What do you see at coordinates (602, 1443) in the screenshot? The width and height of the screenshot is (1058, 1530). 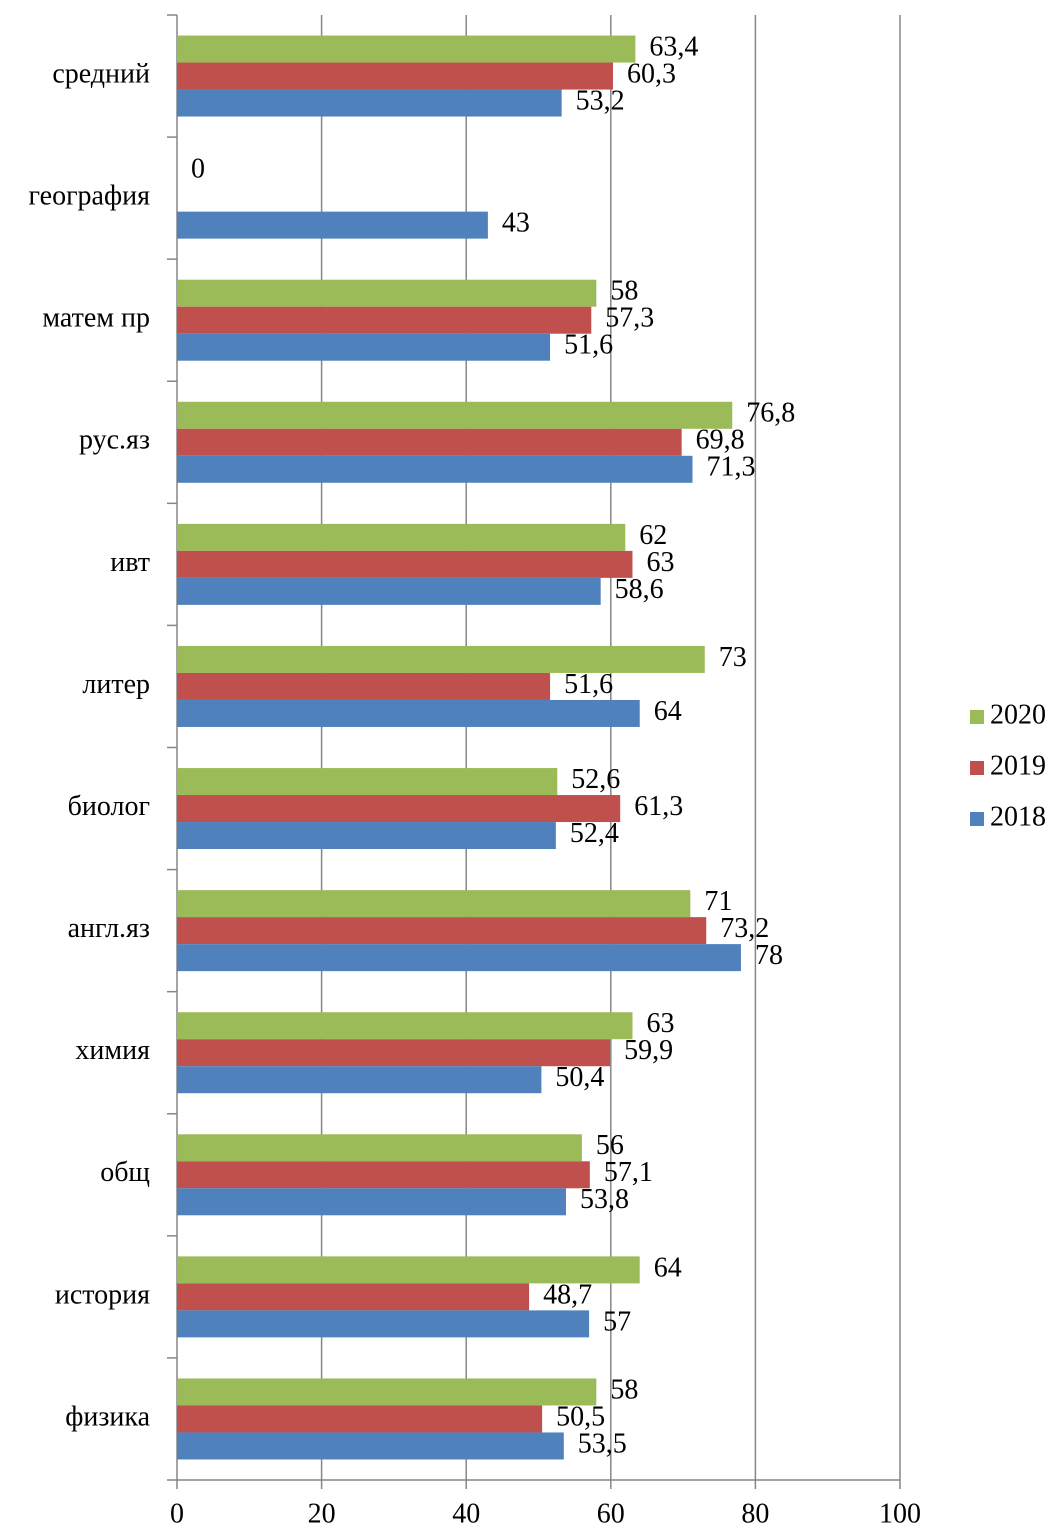 I see `value-label: 53,5` at bounding box center [602, 1443].